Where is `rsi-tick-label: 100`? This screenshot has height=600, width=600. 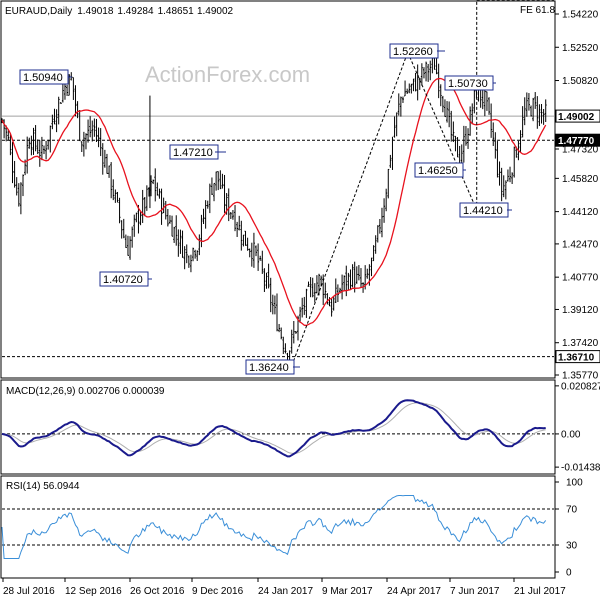 rsi-tick-label: 100 is located at coordinates (574, 483).